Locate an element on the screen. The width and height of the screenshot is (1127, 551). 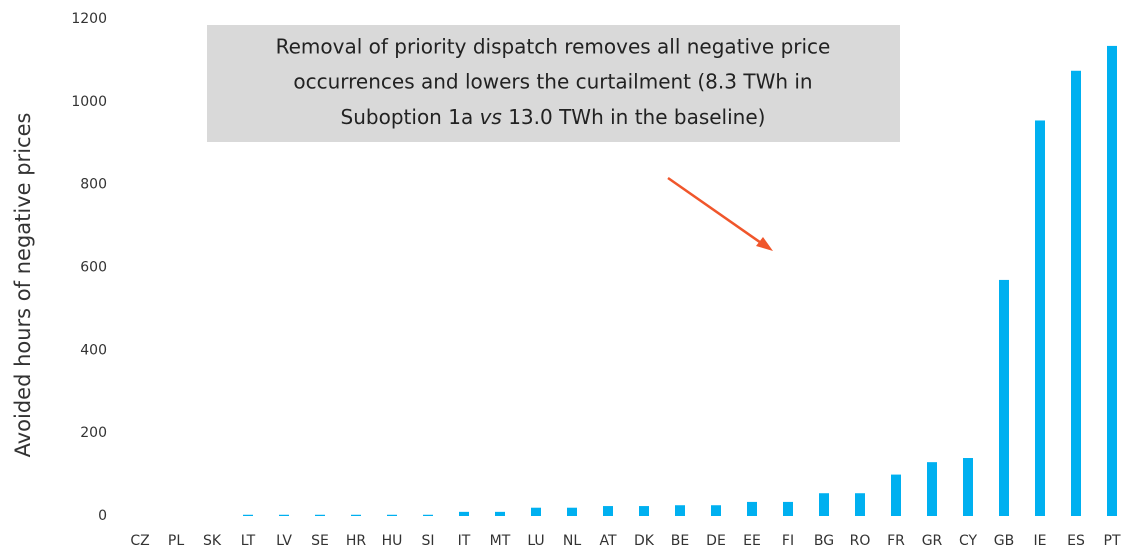
x-tick-label: MT is located at coordinates (500, 541).